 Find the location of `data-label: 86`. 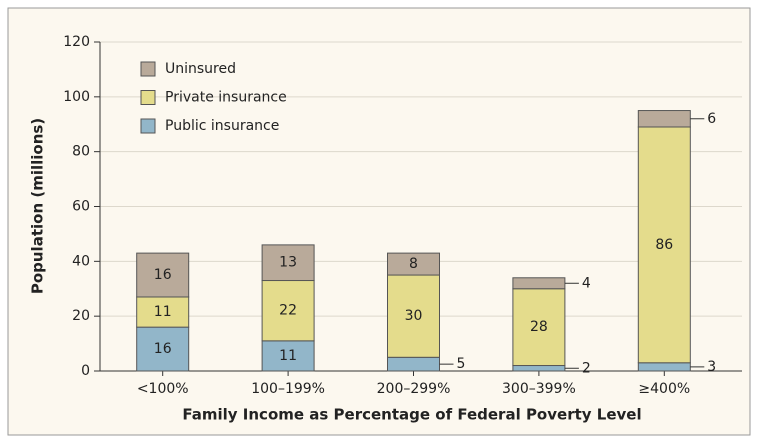

data-label: 86 is located at coordinates (664, 245).